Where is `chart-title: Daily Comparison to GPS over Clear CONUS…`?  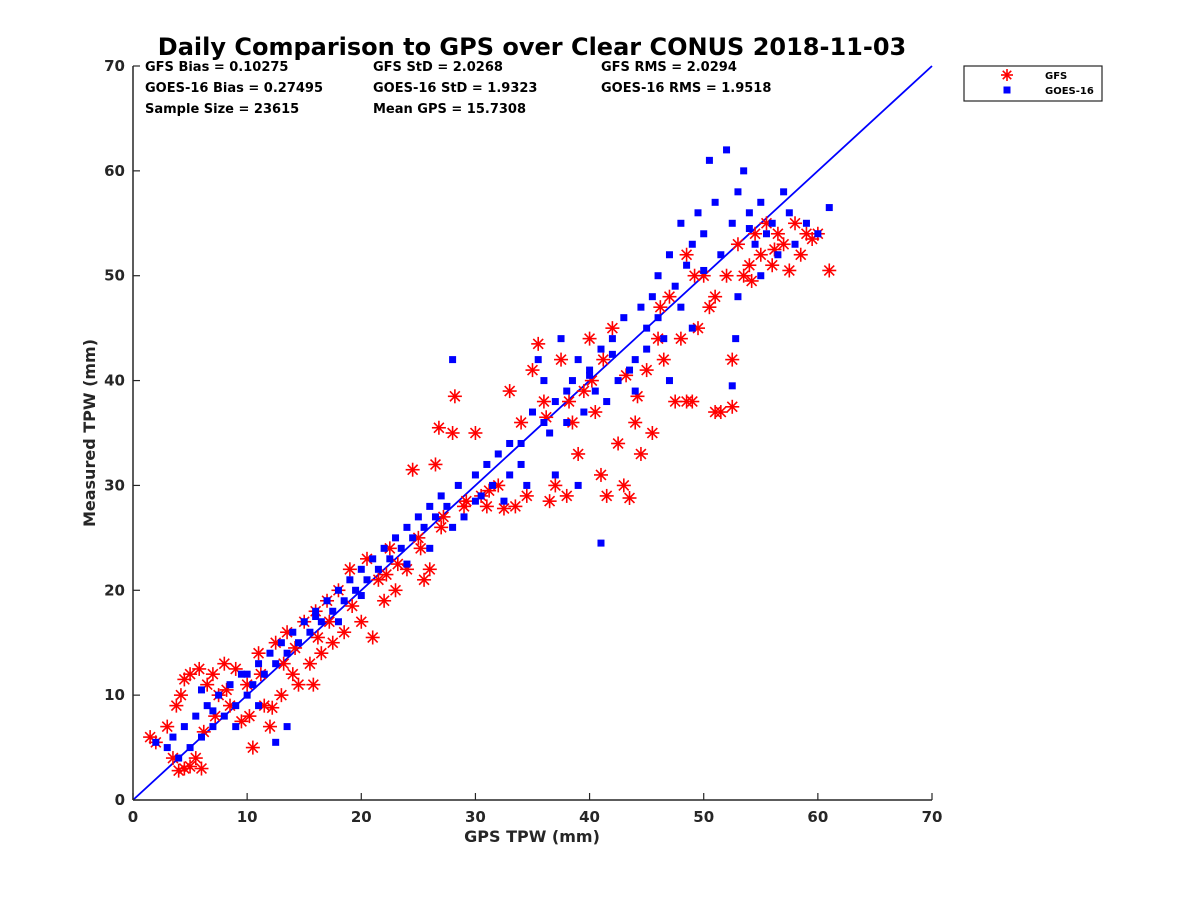
chart-title: Daily Comparison to GPS over Clear CONUS… is located at coordinates (532, 47).